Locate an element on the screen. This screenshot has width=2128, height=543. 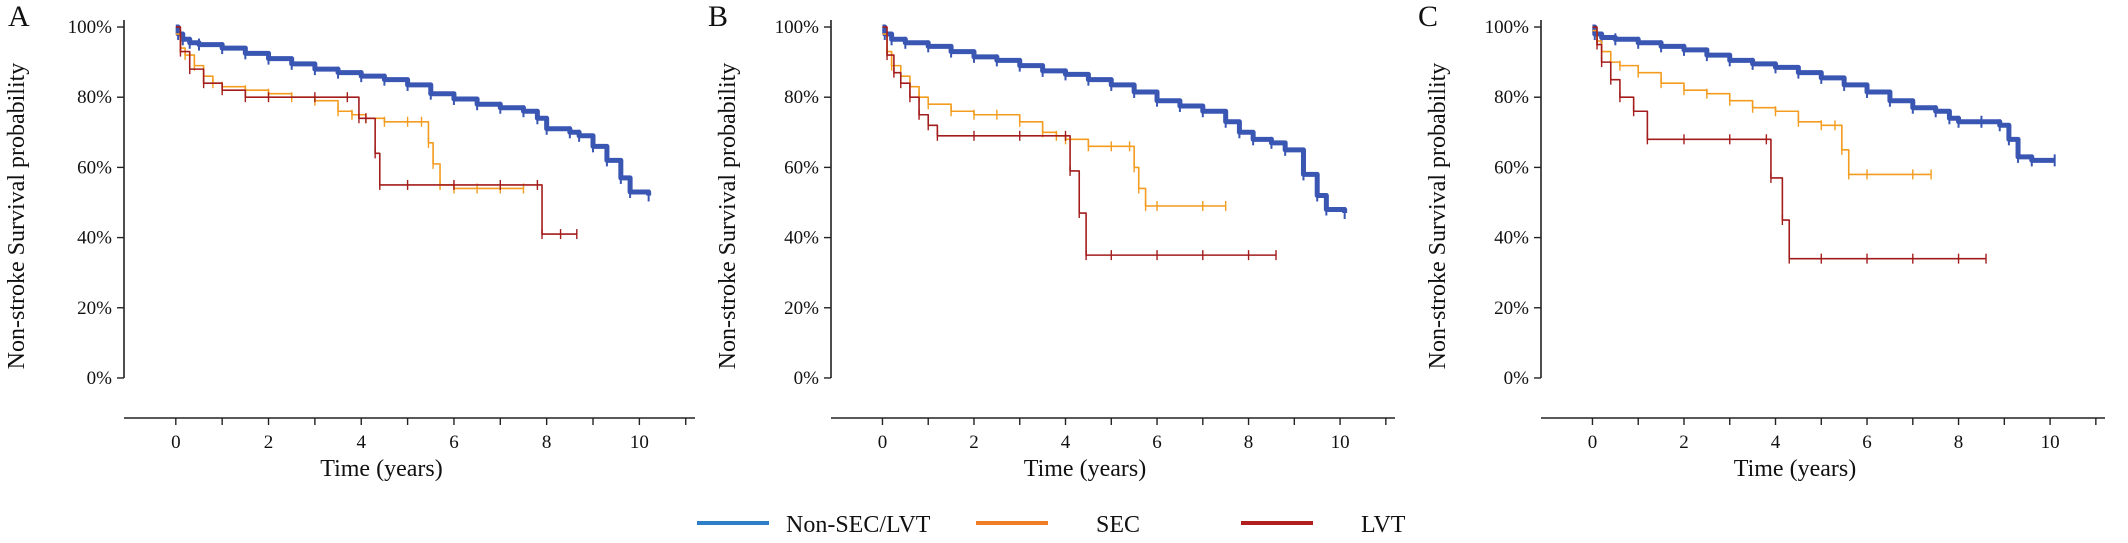
panel-label: C is located at coordinates (1428, 16).